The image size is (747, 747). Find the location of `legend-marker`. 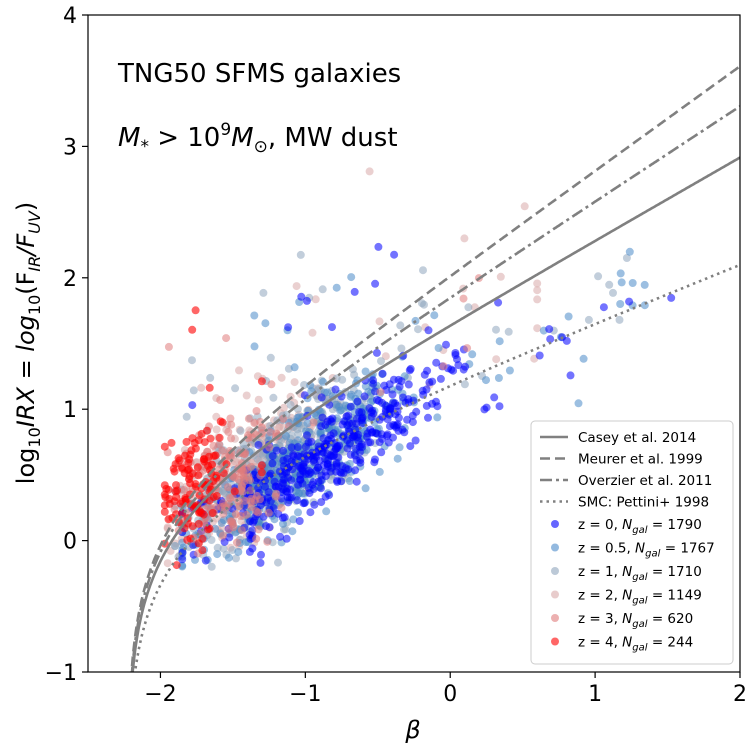

legend-marker is located at coordinates (555, 594).